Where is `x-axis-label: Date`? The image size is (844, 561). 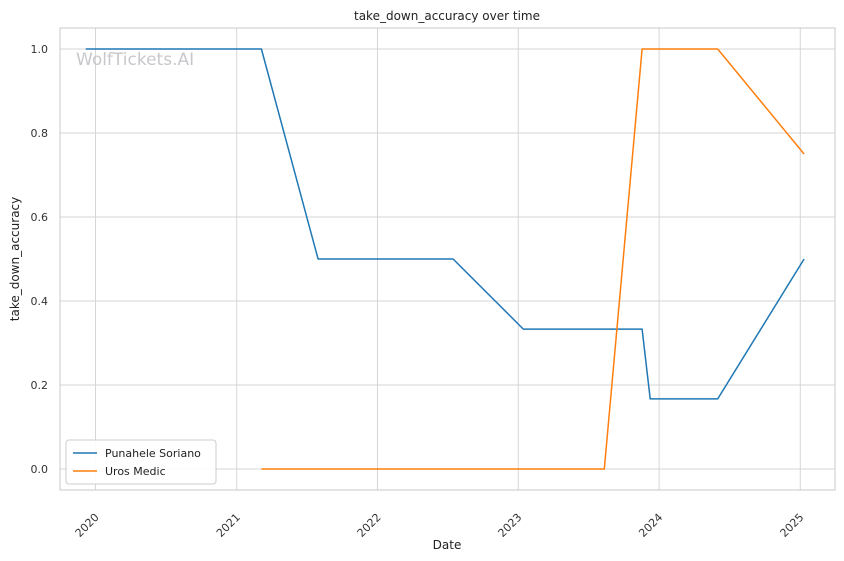
x-axis-label: Date is located at coordinates (447, 545).